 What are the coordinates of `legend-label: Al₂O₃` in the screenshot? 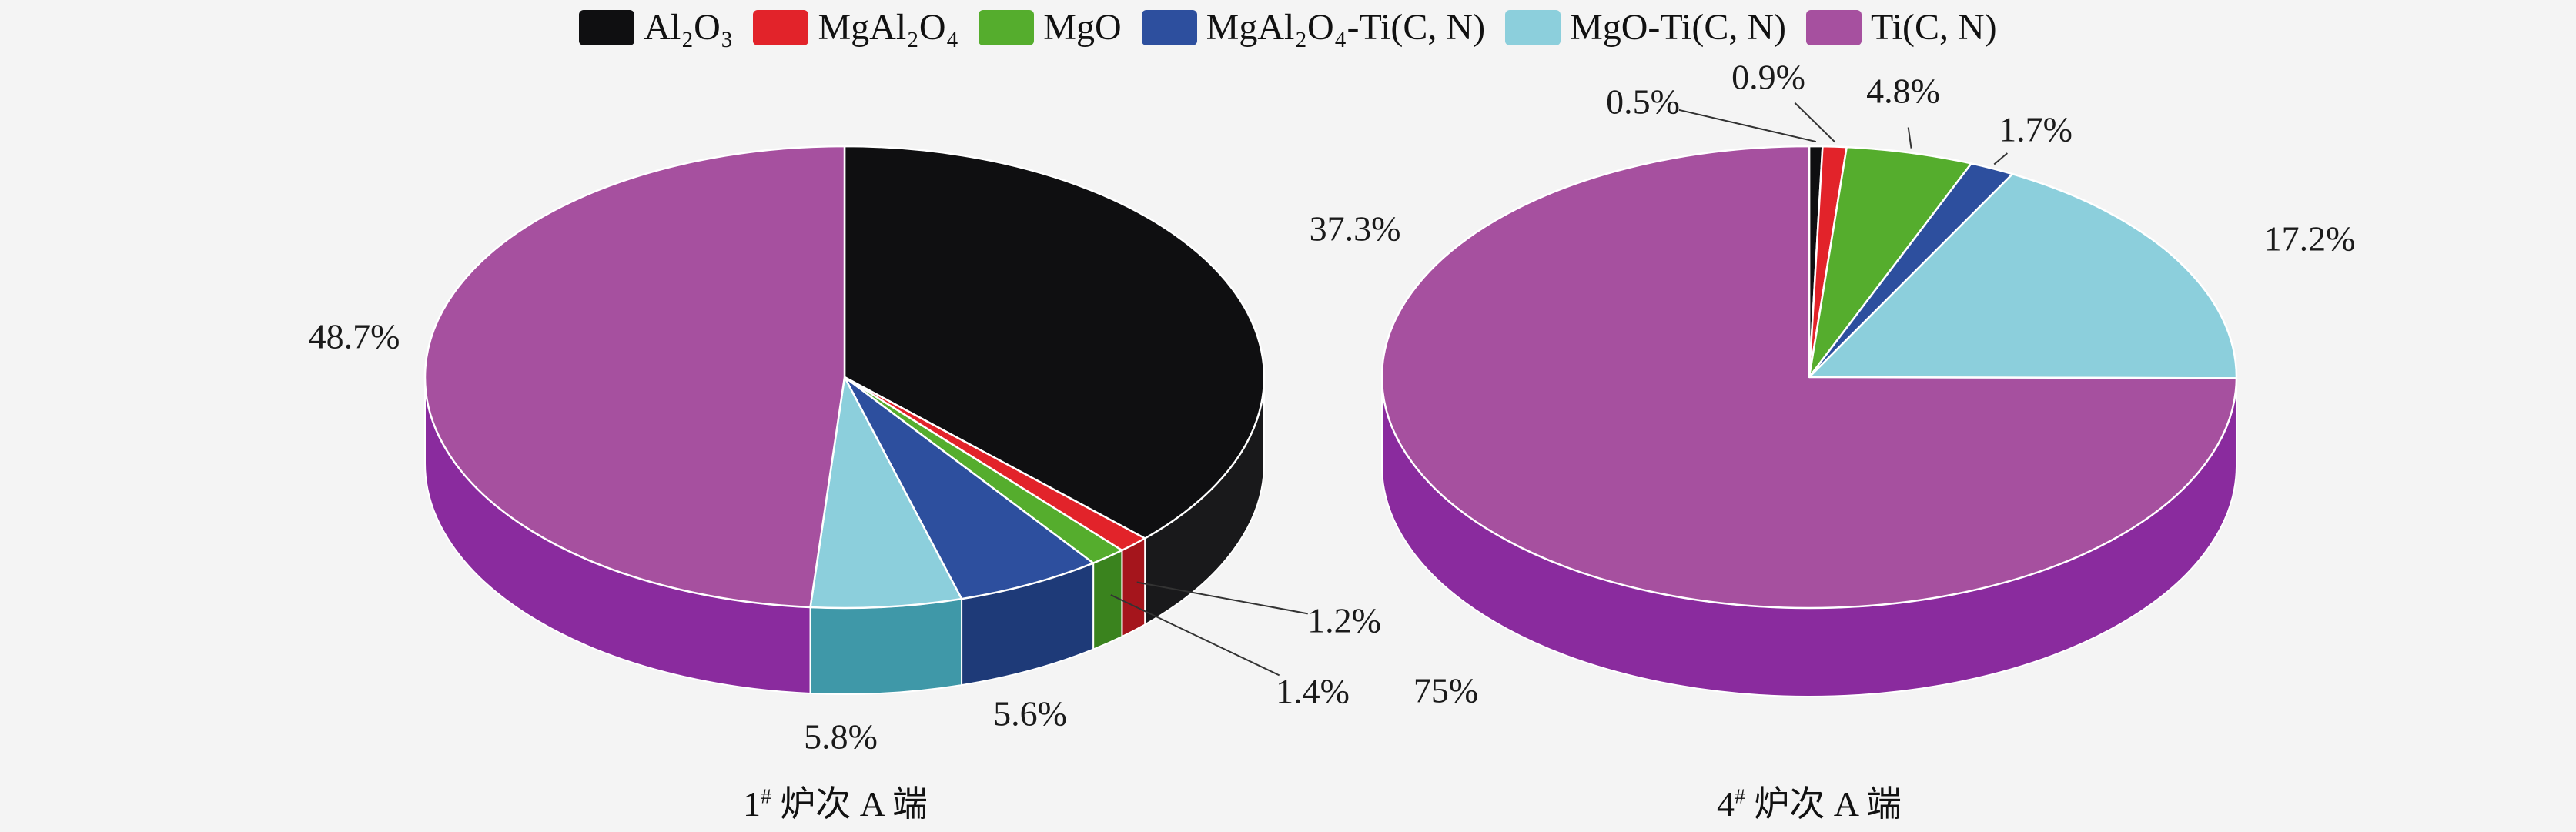 It's located at (689, 28).